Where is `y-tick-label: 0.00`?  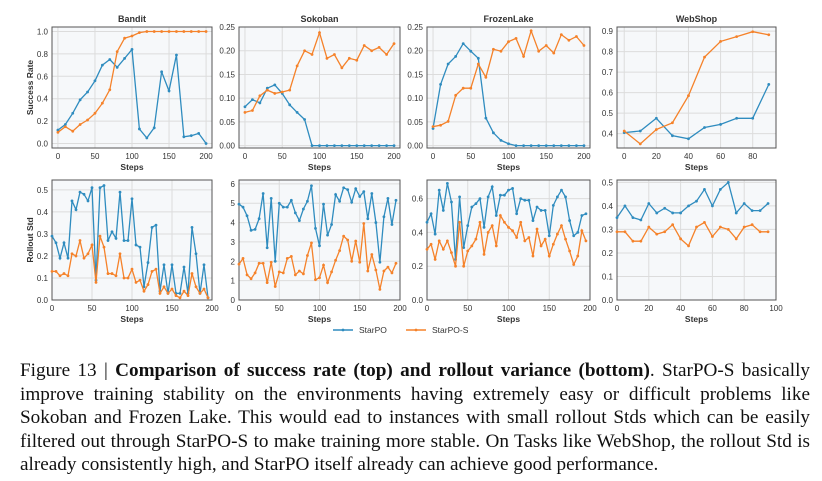
y-tick-label: 0.00 is located at coordinates (227, 146).